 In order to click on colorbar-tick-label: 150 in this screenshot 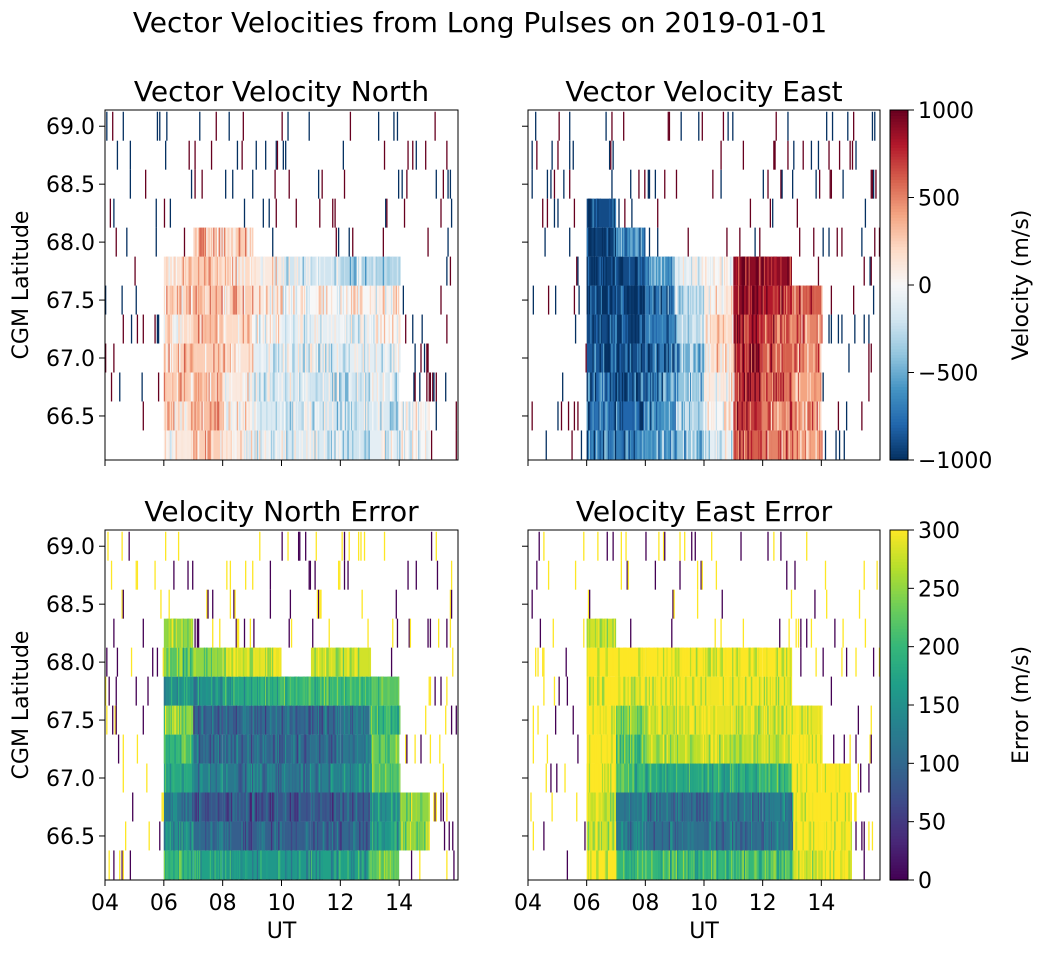, I will do `click(939, 706)`.